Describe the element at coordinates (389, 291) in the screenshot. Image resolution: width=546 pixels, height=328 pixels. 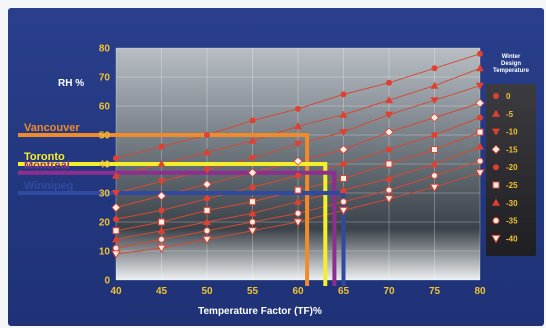
I see `x-tick-label: 70` at that location.